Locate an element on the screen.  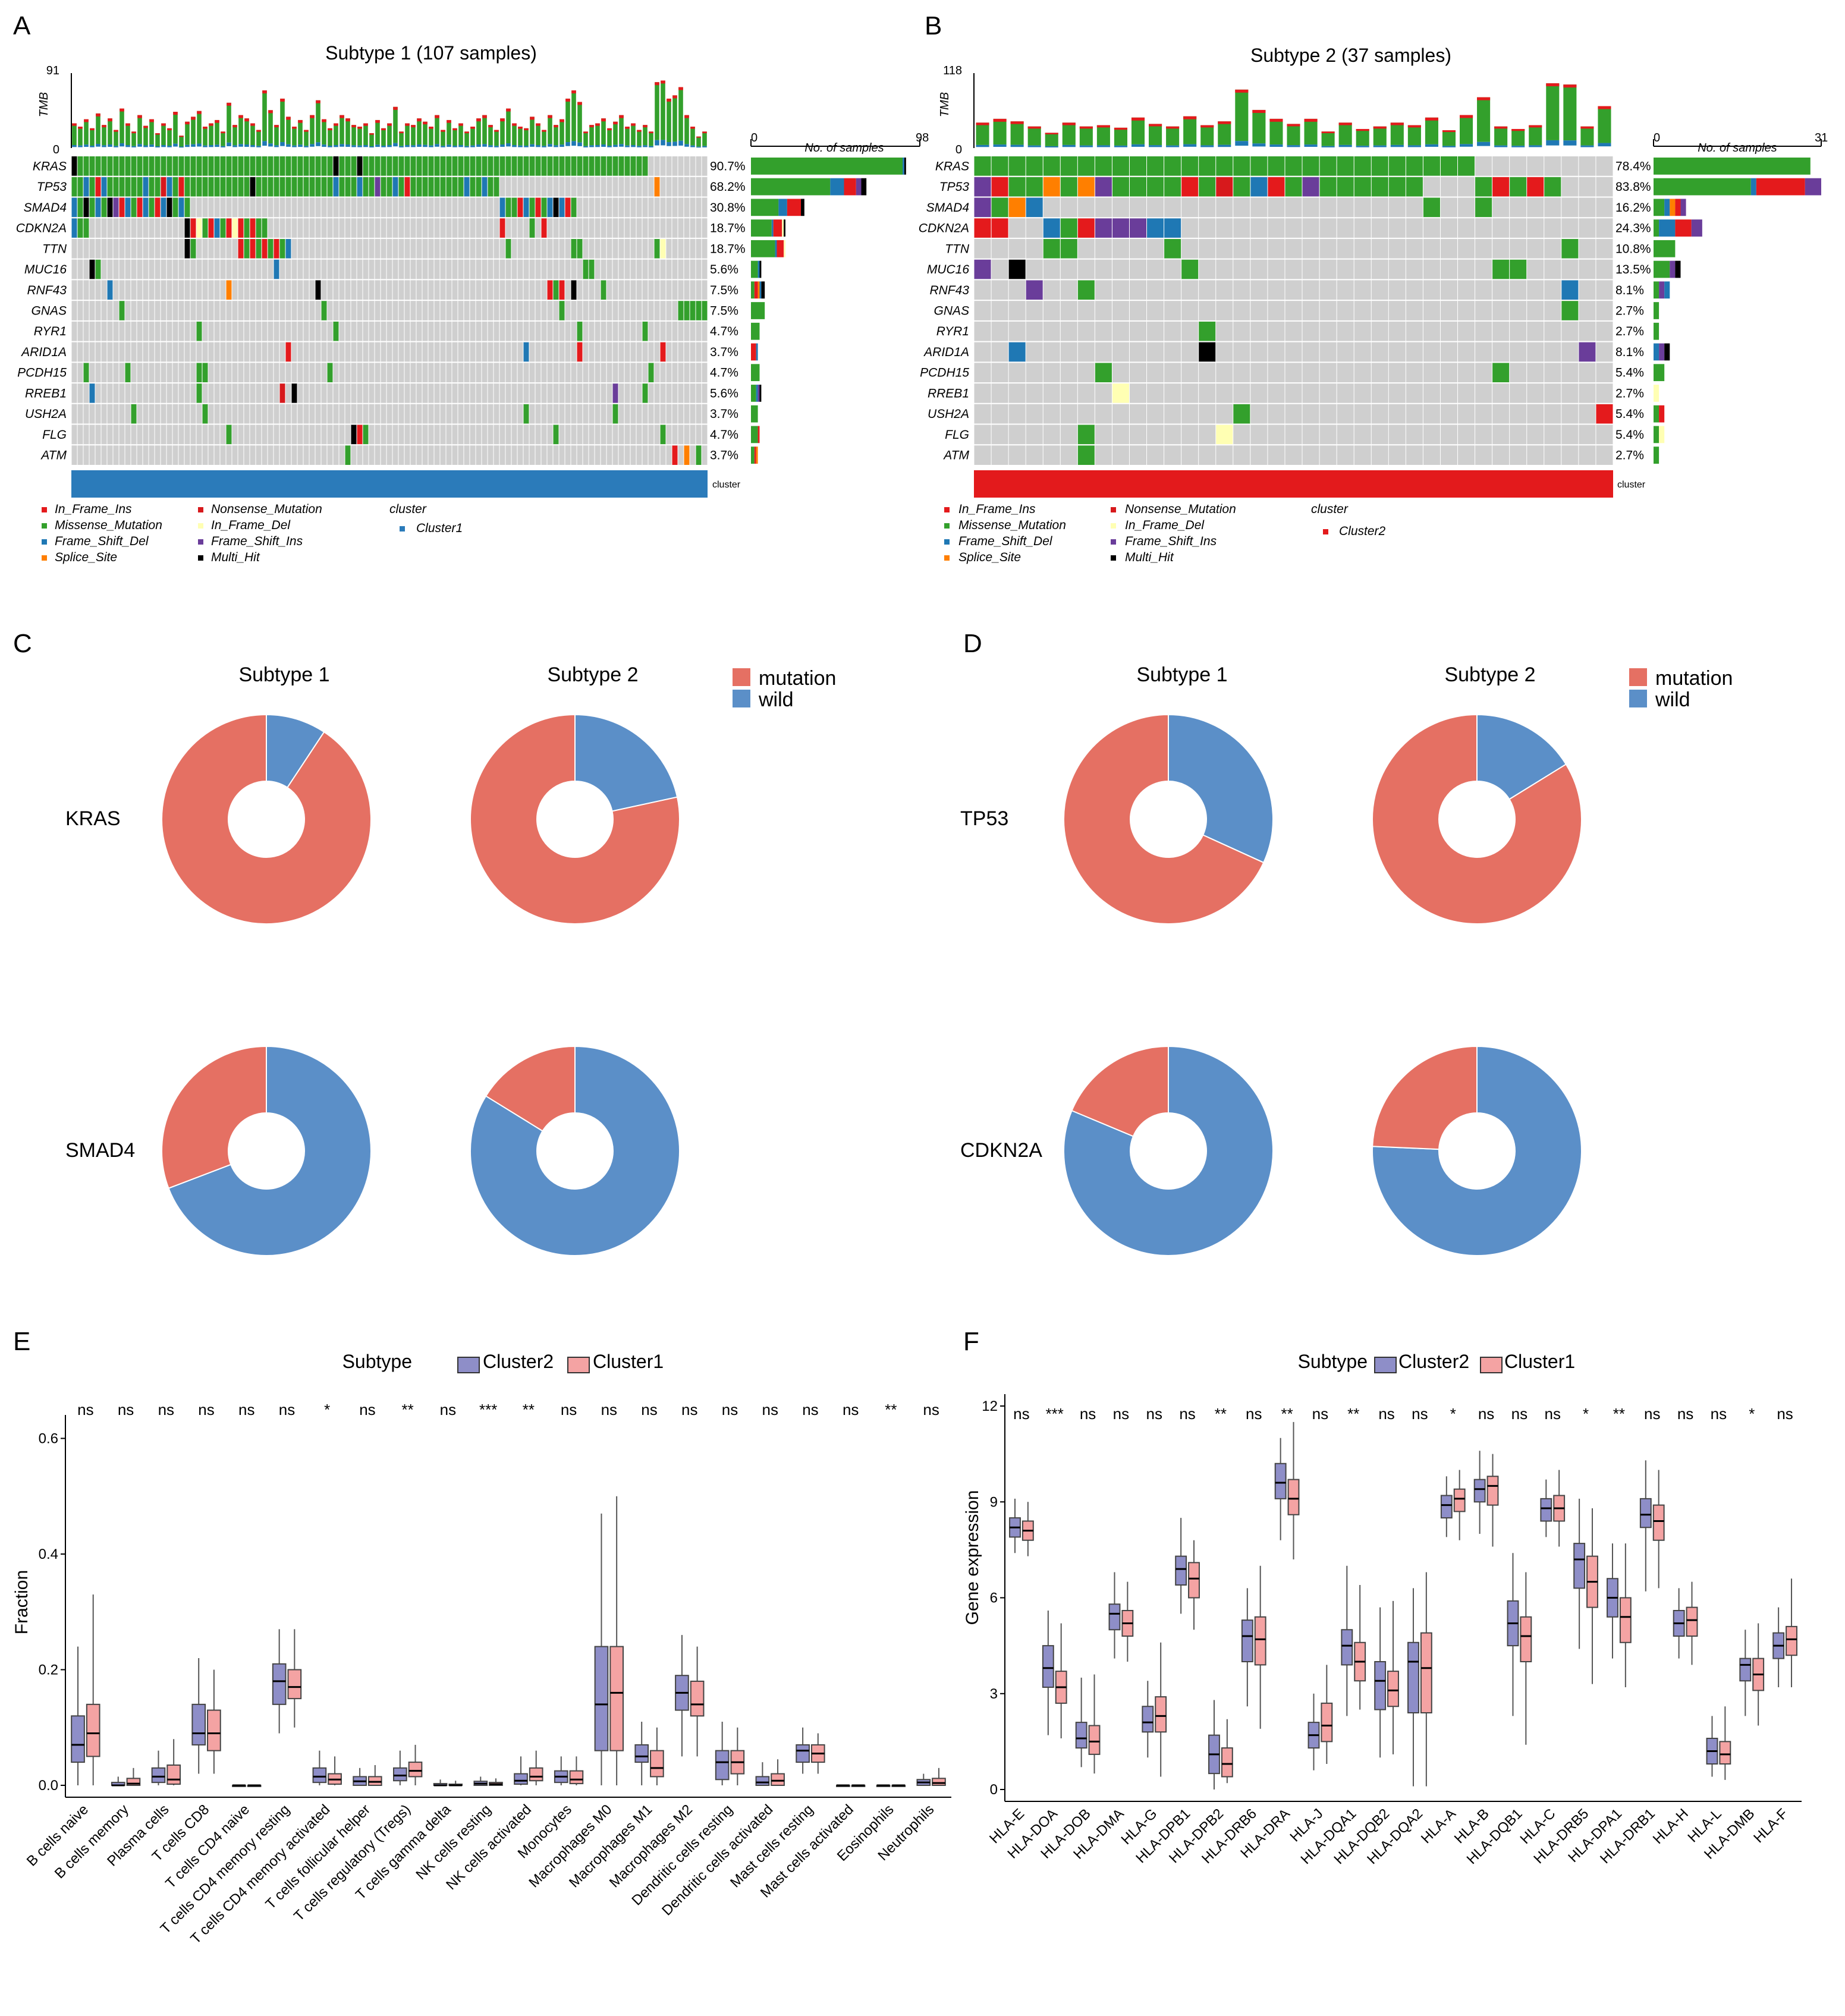
gene-pct-label: 5.6% is located at coordinates (724, 269).